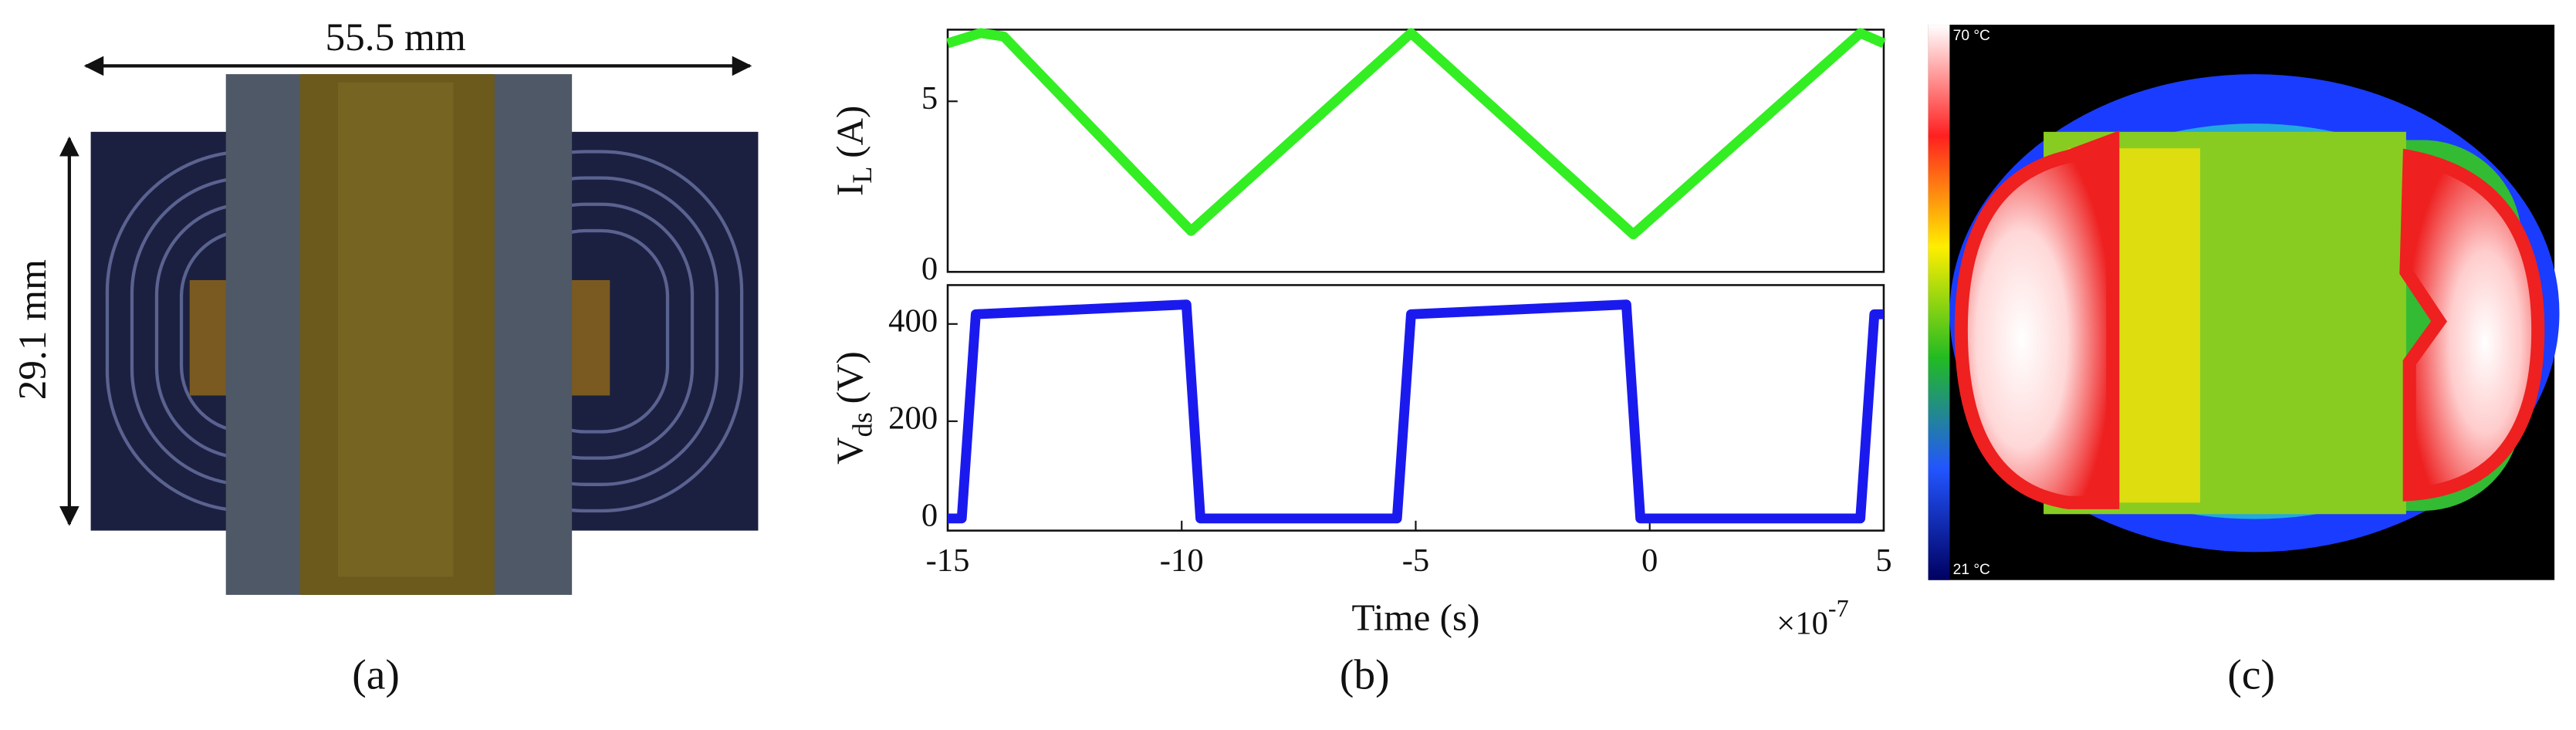 The width and height of the screenshot is (2576, 730). I want to click on width-label: 55.5 mm, so click(396, 37).